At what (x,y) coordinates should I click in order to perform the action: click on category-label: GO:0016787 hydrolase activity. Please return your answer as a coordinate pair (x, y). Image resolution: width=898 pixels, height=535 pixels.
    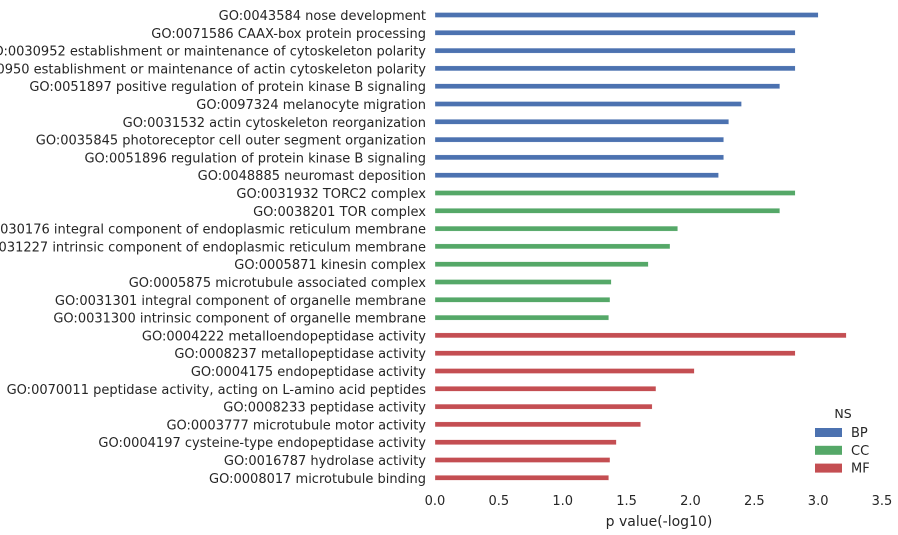
    Looking at the image, I should click on (325, 461).